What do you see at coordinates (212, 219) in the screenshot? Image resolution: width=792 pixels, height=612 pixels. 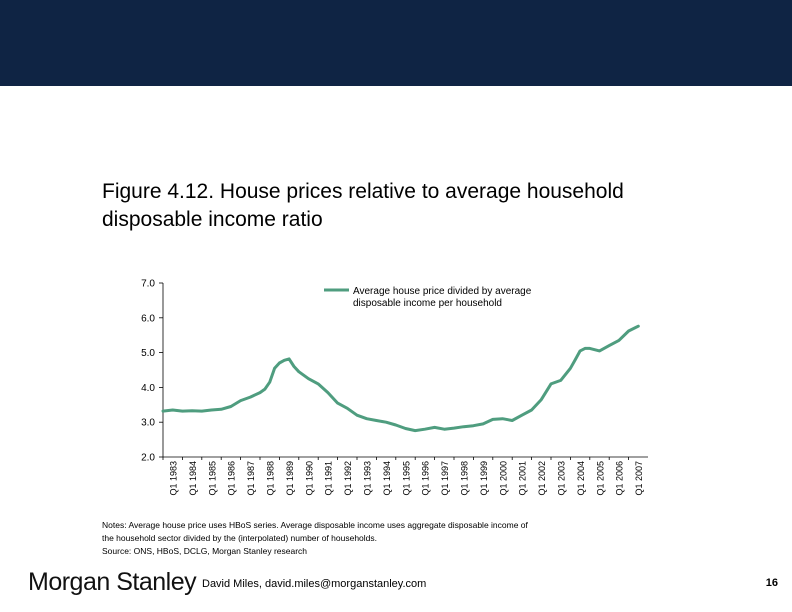 I see `figure-title-line-2: disposable income ratio` at bounding box center [212, 219].